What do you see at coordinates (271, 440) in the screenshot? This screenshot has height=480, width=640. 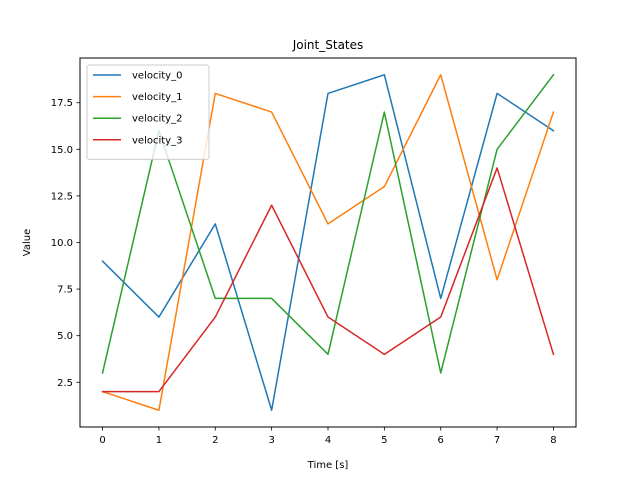 I see `x-tick-label: 3` at bounding box center [271, 440].